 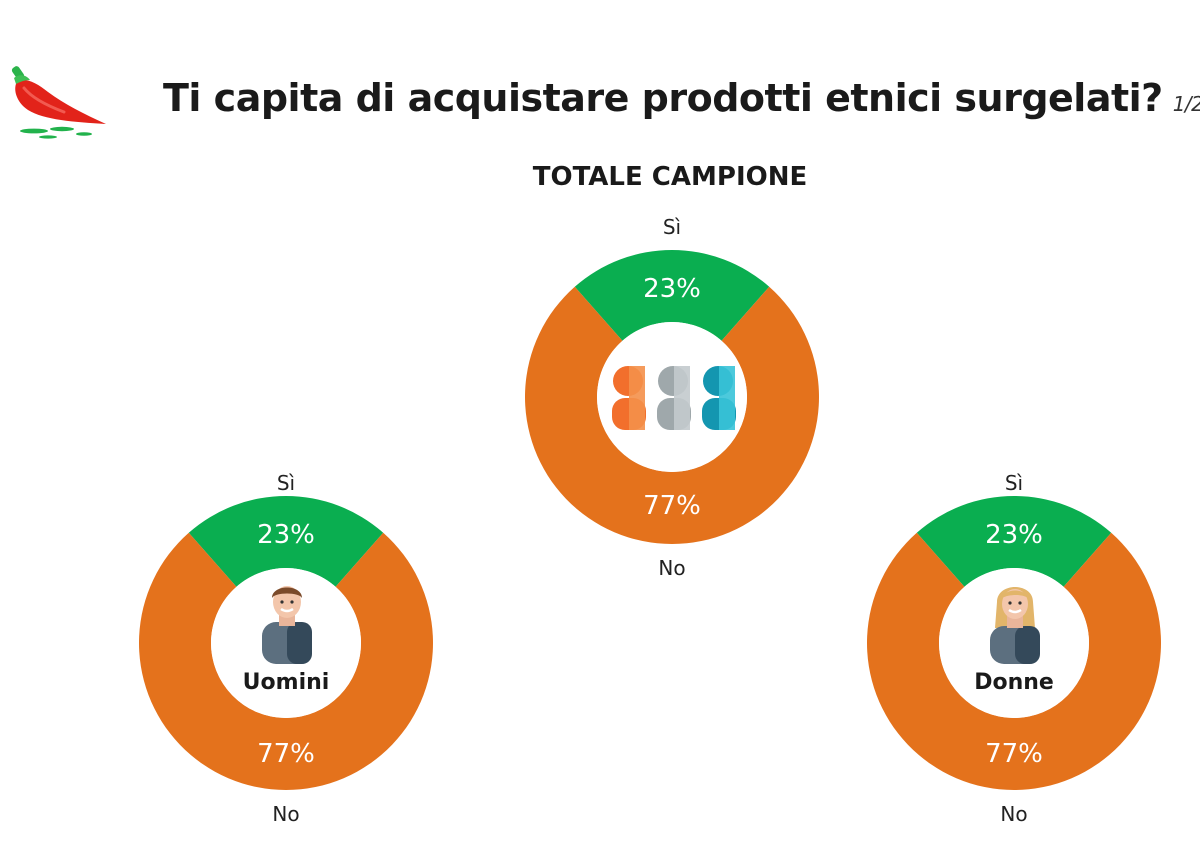 I want to click on label-yes-uomini: Sì, so click(x=286, y=483).